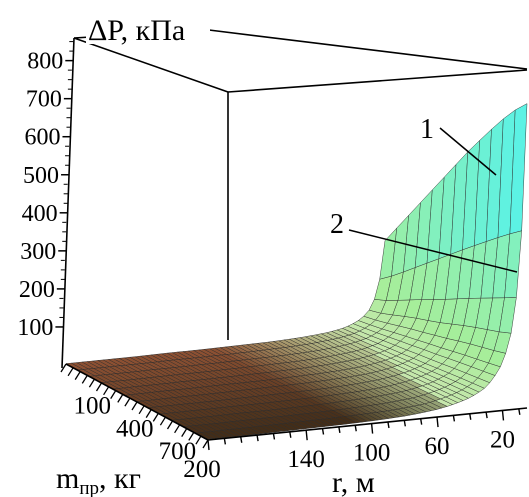 The height and width of the screenshot is (497, 529). What do you see at coordinates (202, 469) in the screenshot?
I see `r-tick-label: 200` at bounding box center [202, 469].